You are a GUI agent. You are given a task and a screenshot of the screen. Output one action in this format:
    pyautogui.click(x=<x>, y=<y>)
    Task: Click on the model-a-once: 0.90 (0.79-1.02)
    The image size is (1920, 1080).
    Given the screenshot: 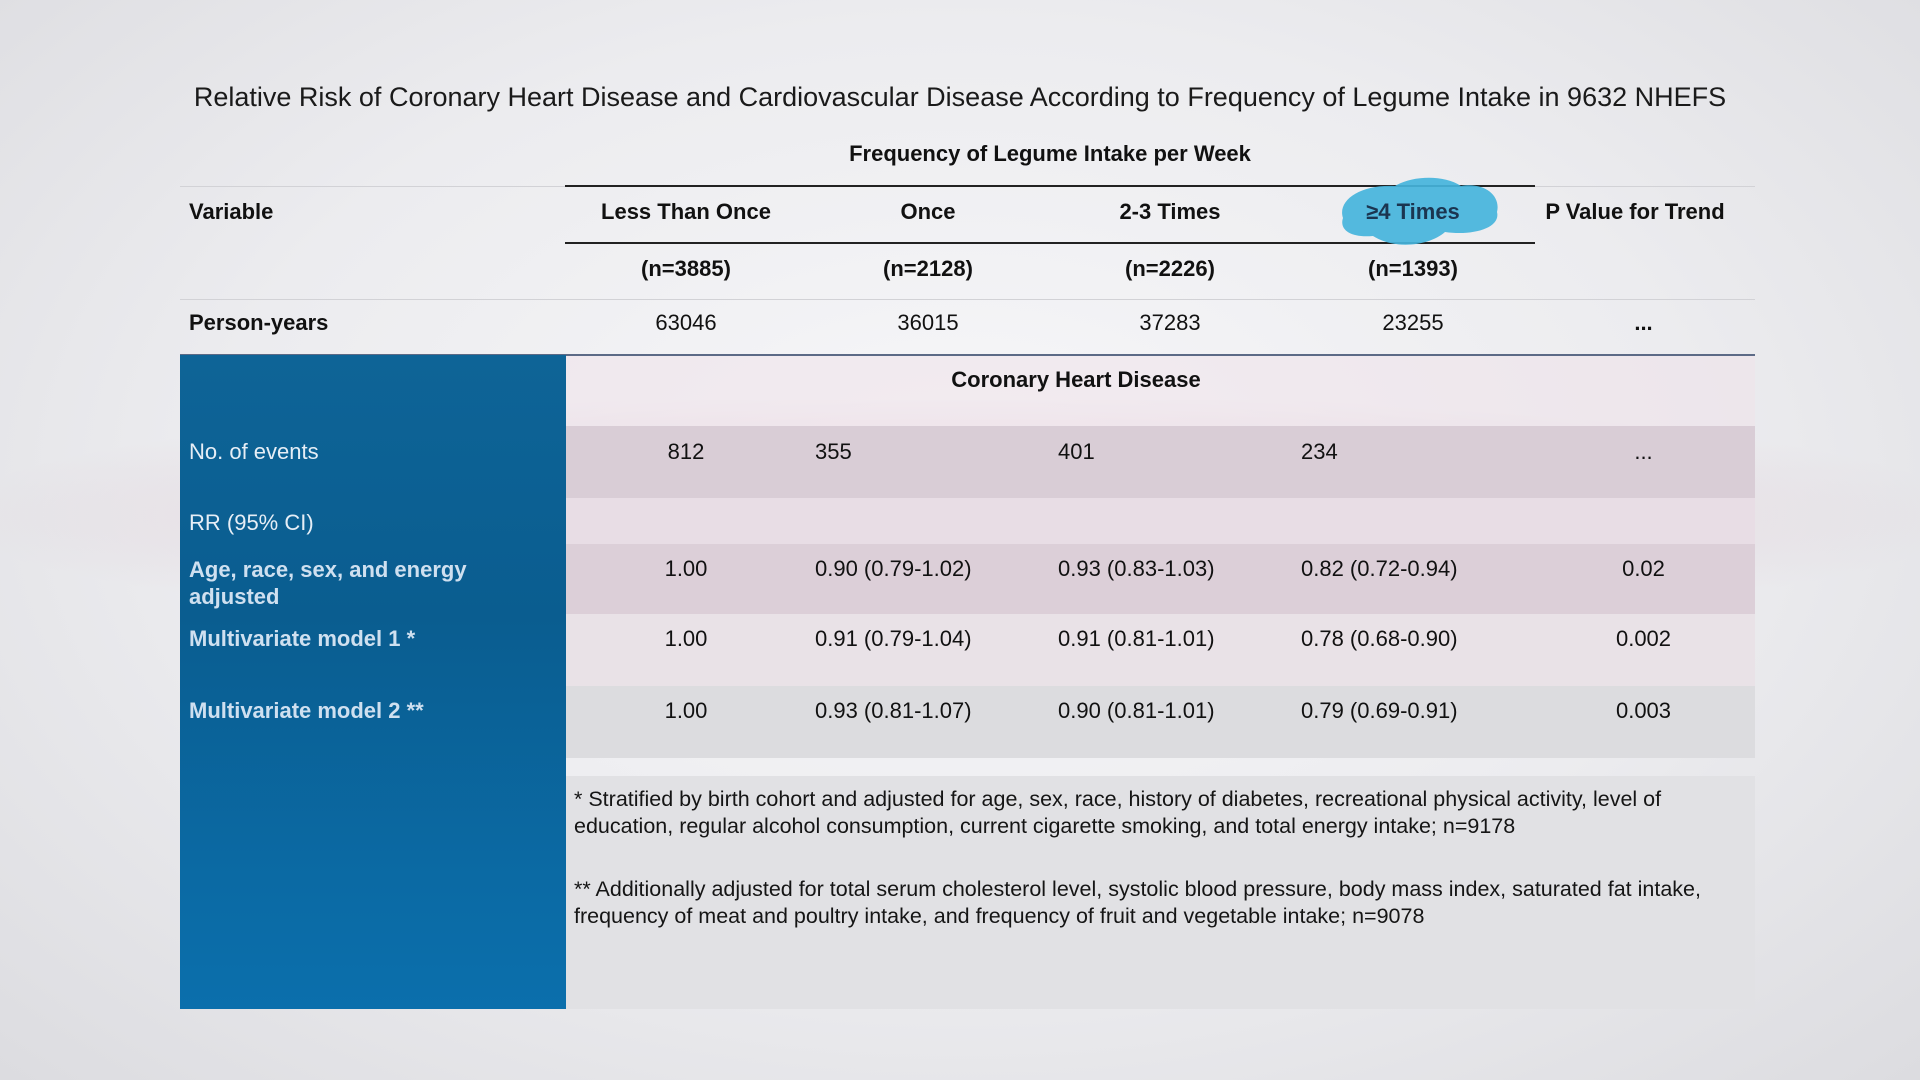 What is the action you would take?
    pyautogui.click(x=893, y=568)
    